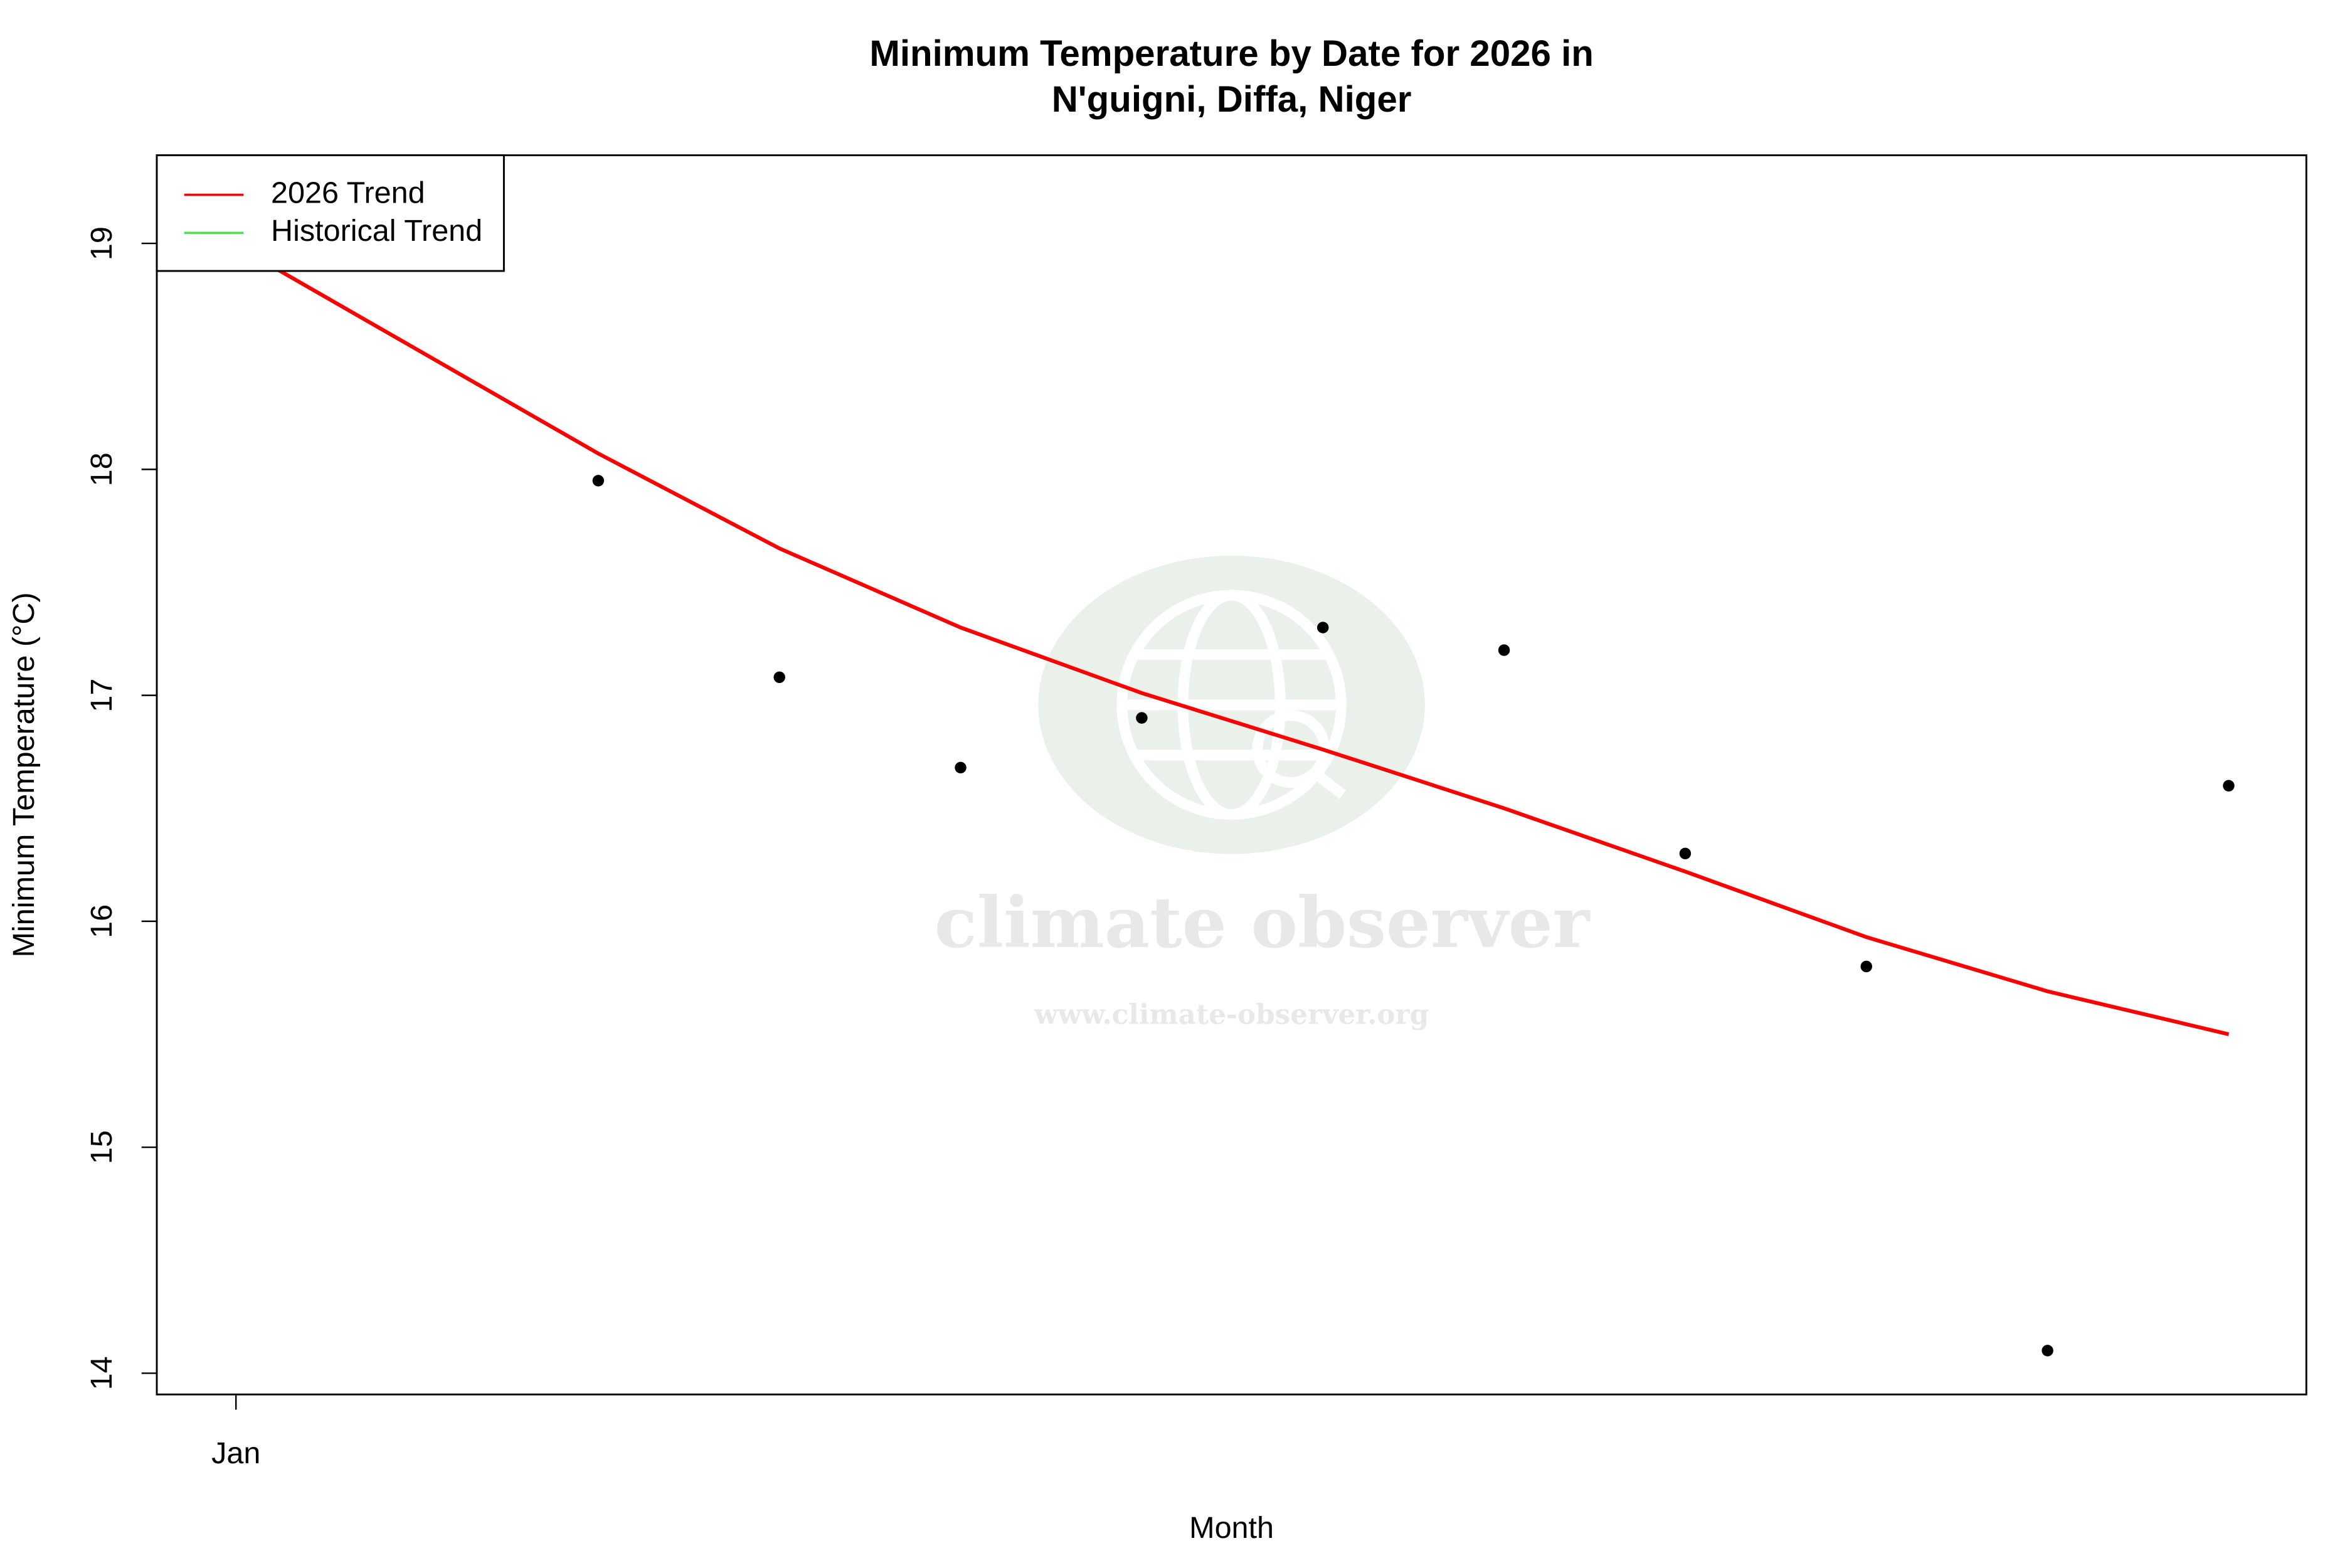 The height and width of the screenshot is (1568, 2352). Describe the element at coordinates (1231, 1528) in the screenshot. I see `x-axis-label: Month` at that location.